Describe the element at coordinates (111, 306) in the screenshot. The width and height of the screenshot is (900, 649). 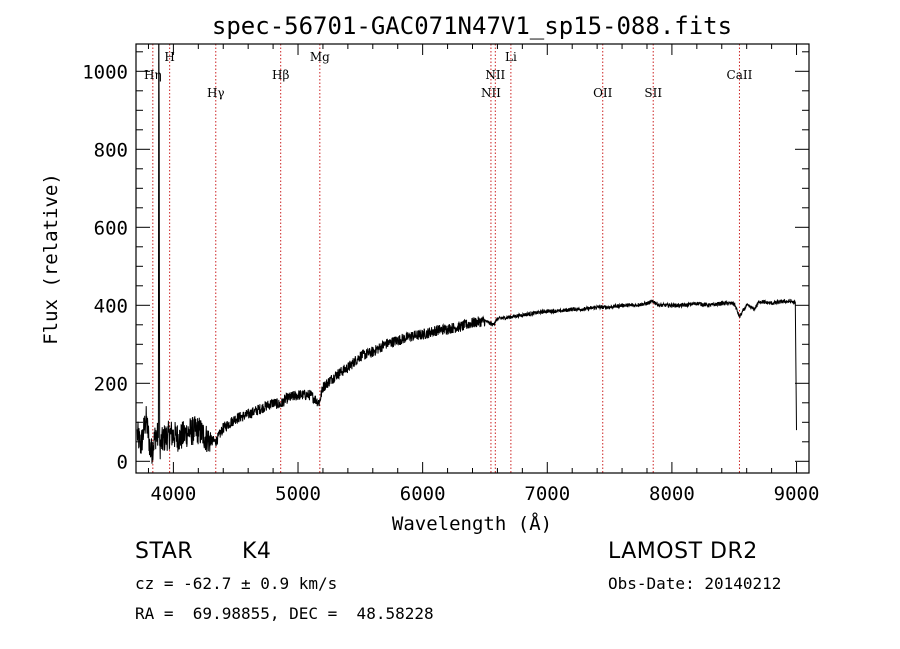
I see `y-tick-label: 400` at that location.